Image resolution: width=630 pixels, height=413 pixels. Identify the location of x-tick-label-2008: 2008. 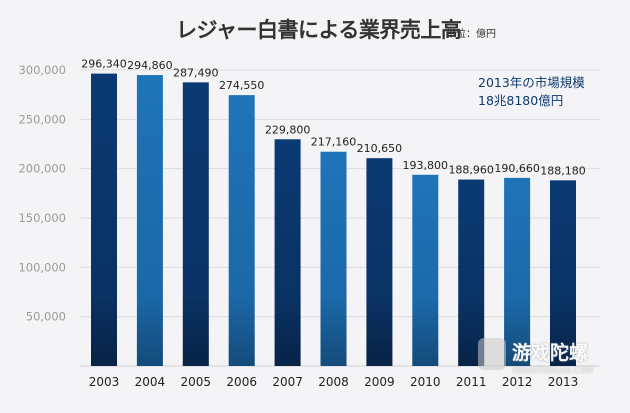
(333, 382).